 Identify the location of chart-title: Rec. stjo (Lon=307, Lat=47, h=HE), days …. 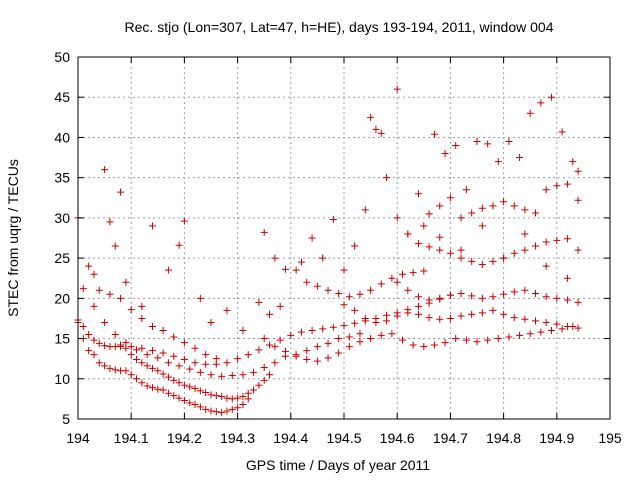
(339, 27).